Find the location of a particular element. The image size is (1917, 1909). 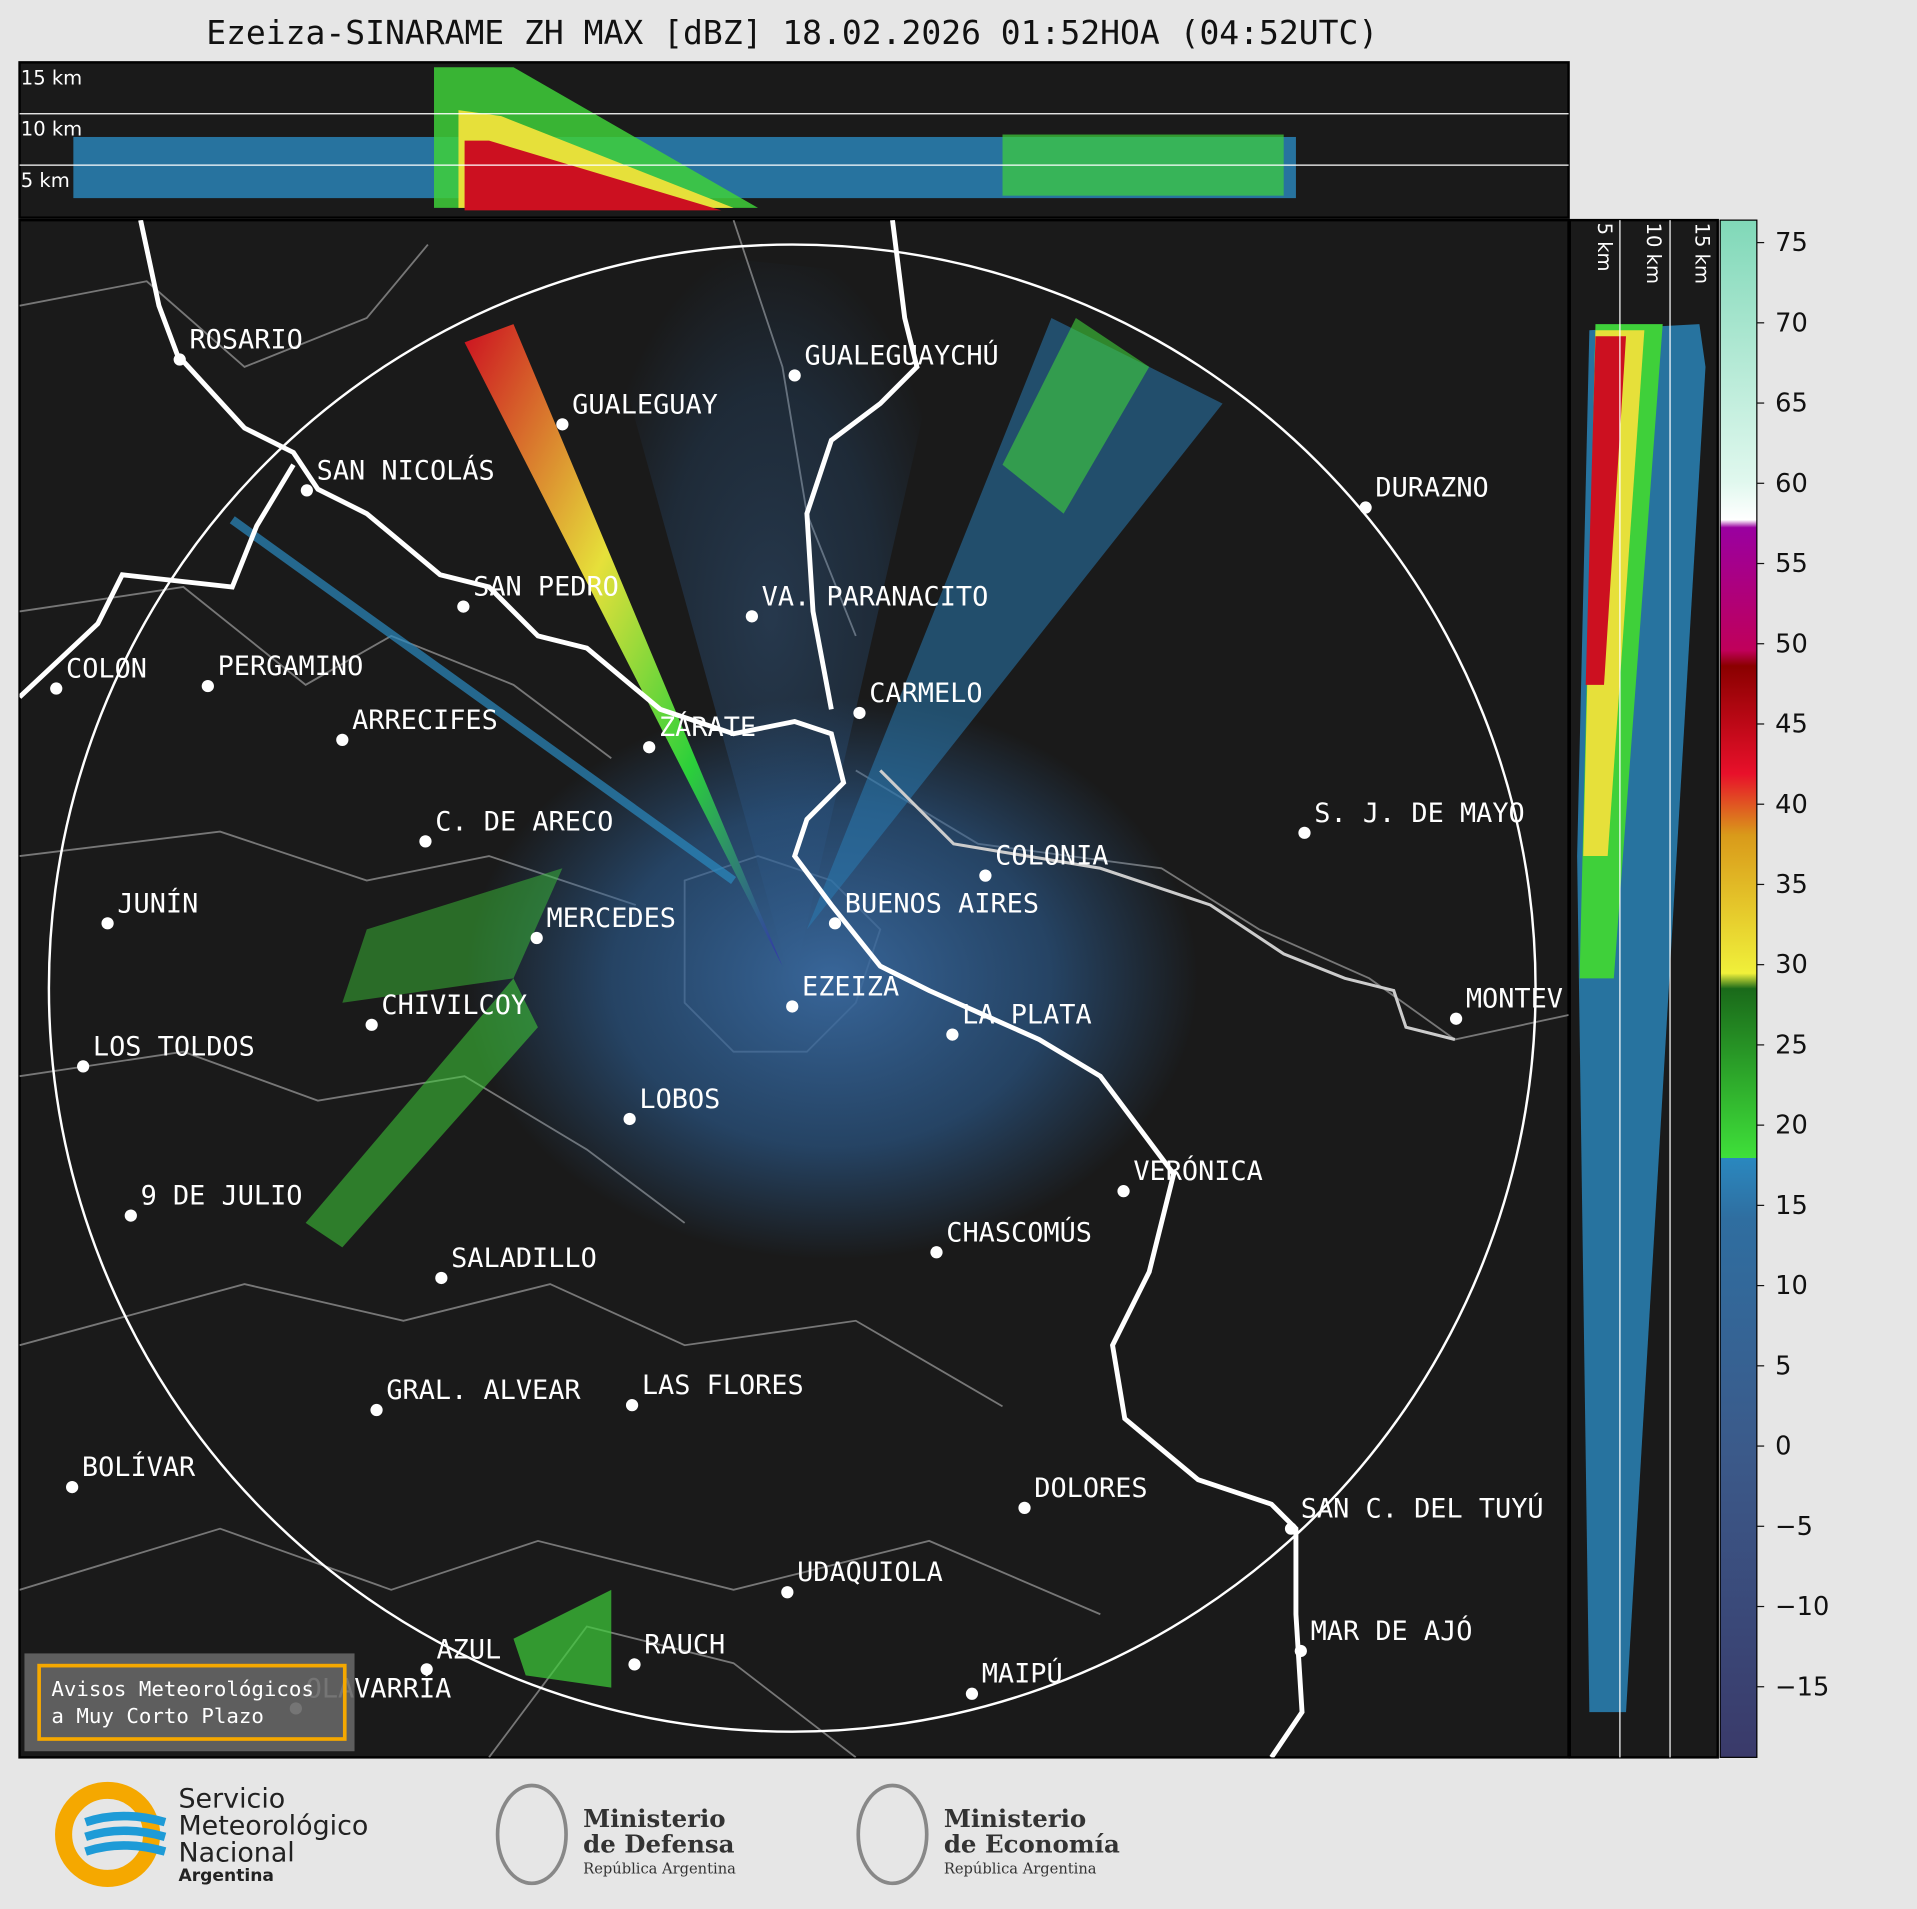

height-label: 15 km is located at coordinates (1702, 253).